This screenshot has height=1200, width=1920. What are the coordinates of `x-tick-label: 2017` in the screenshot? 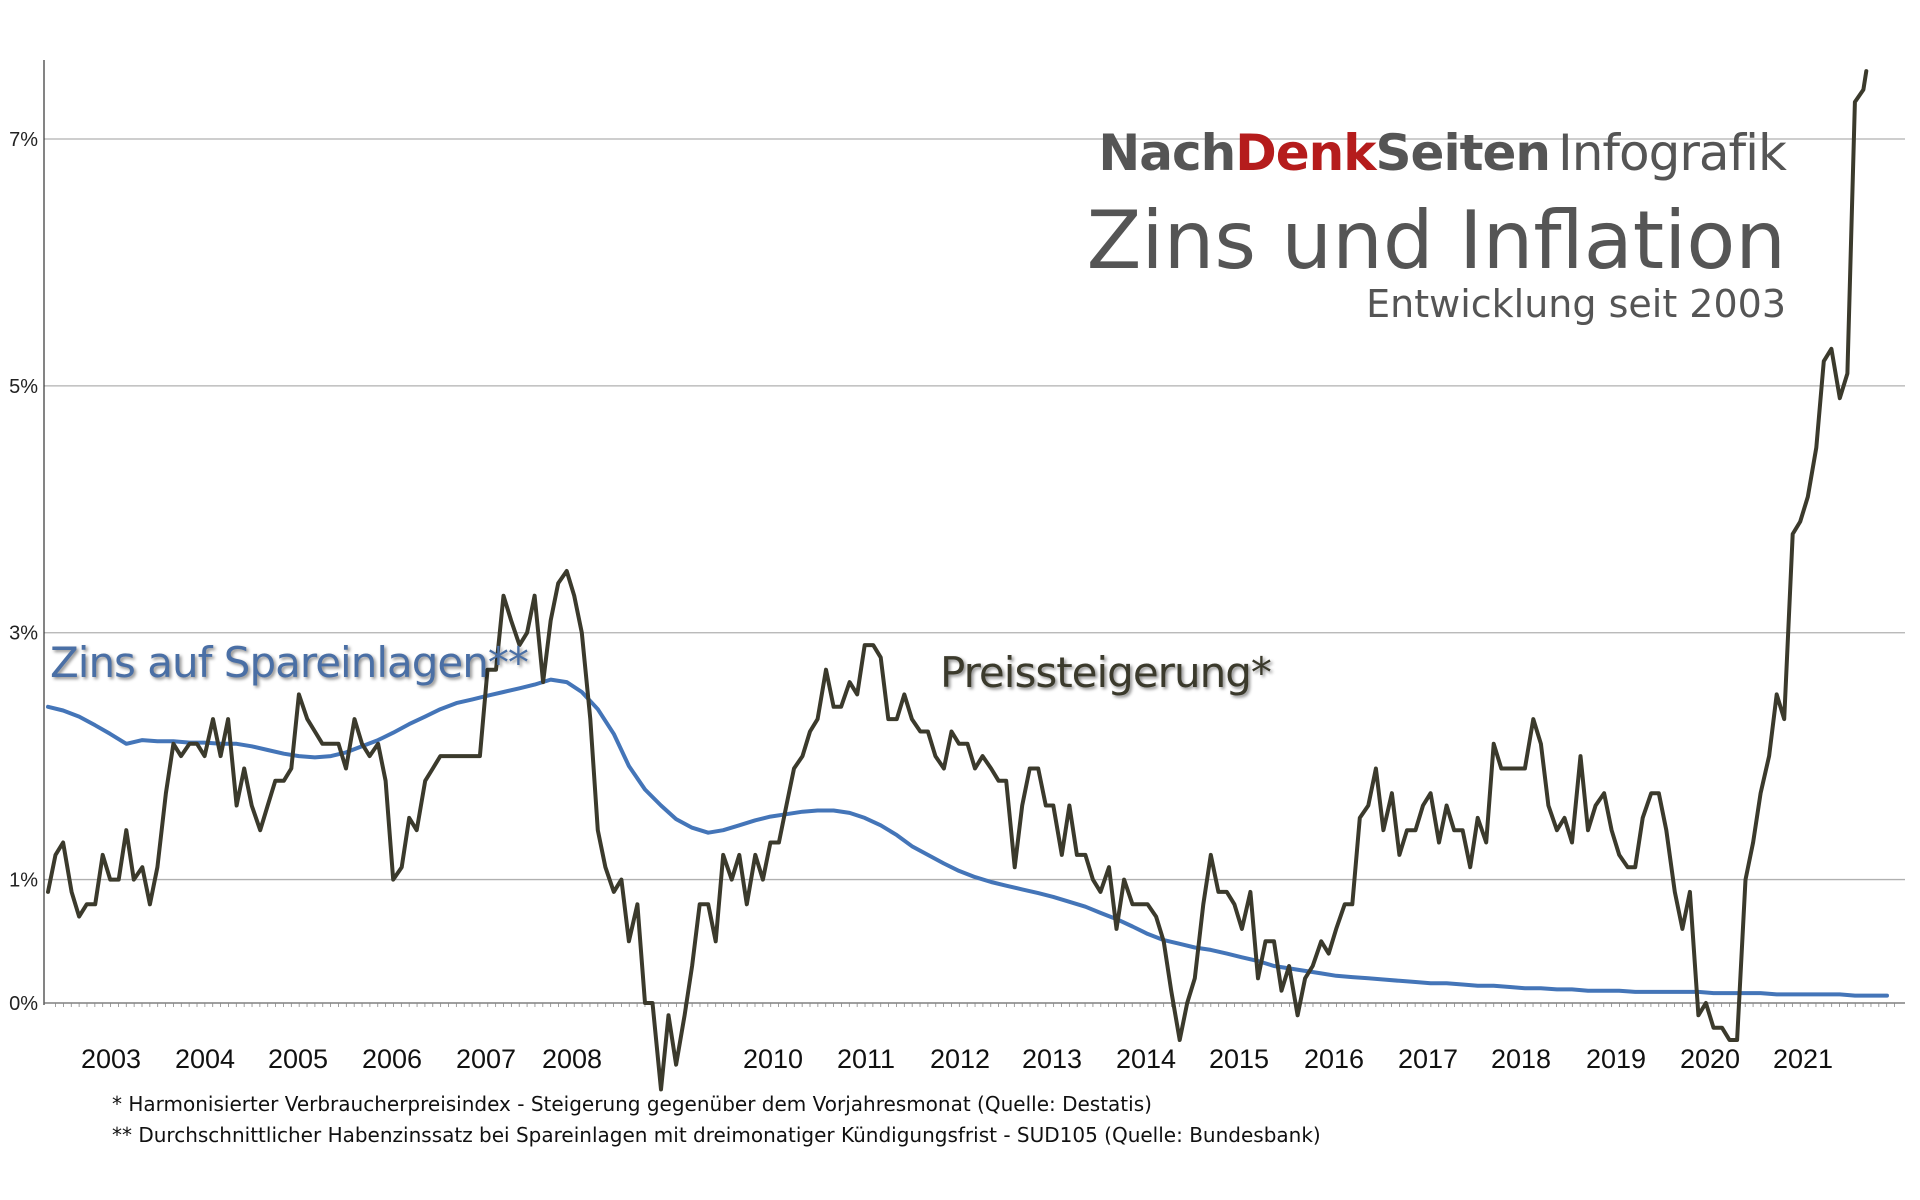 It's located at (1428, 1059).